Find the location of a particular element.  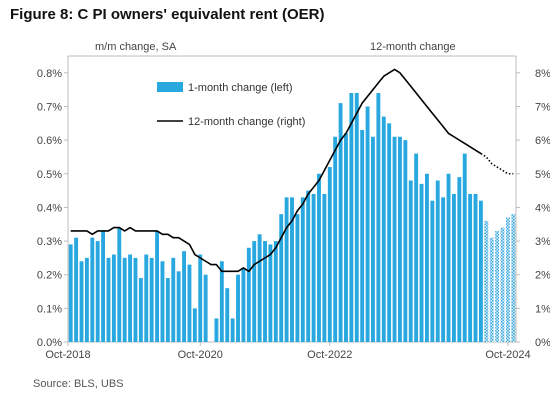

y-left-tick-label: 0.4% is located at coordinates (49, 208).